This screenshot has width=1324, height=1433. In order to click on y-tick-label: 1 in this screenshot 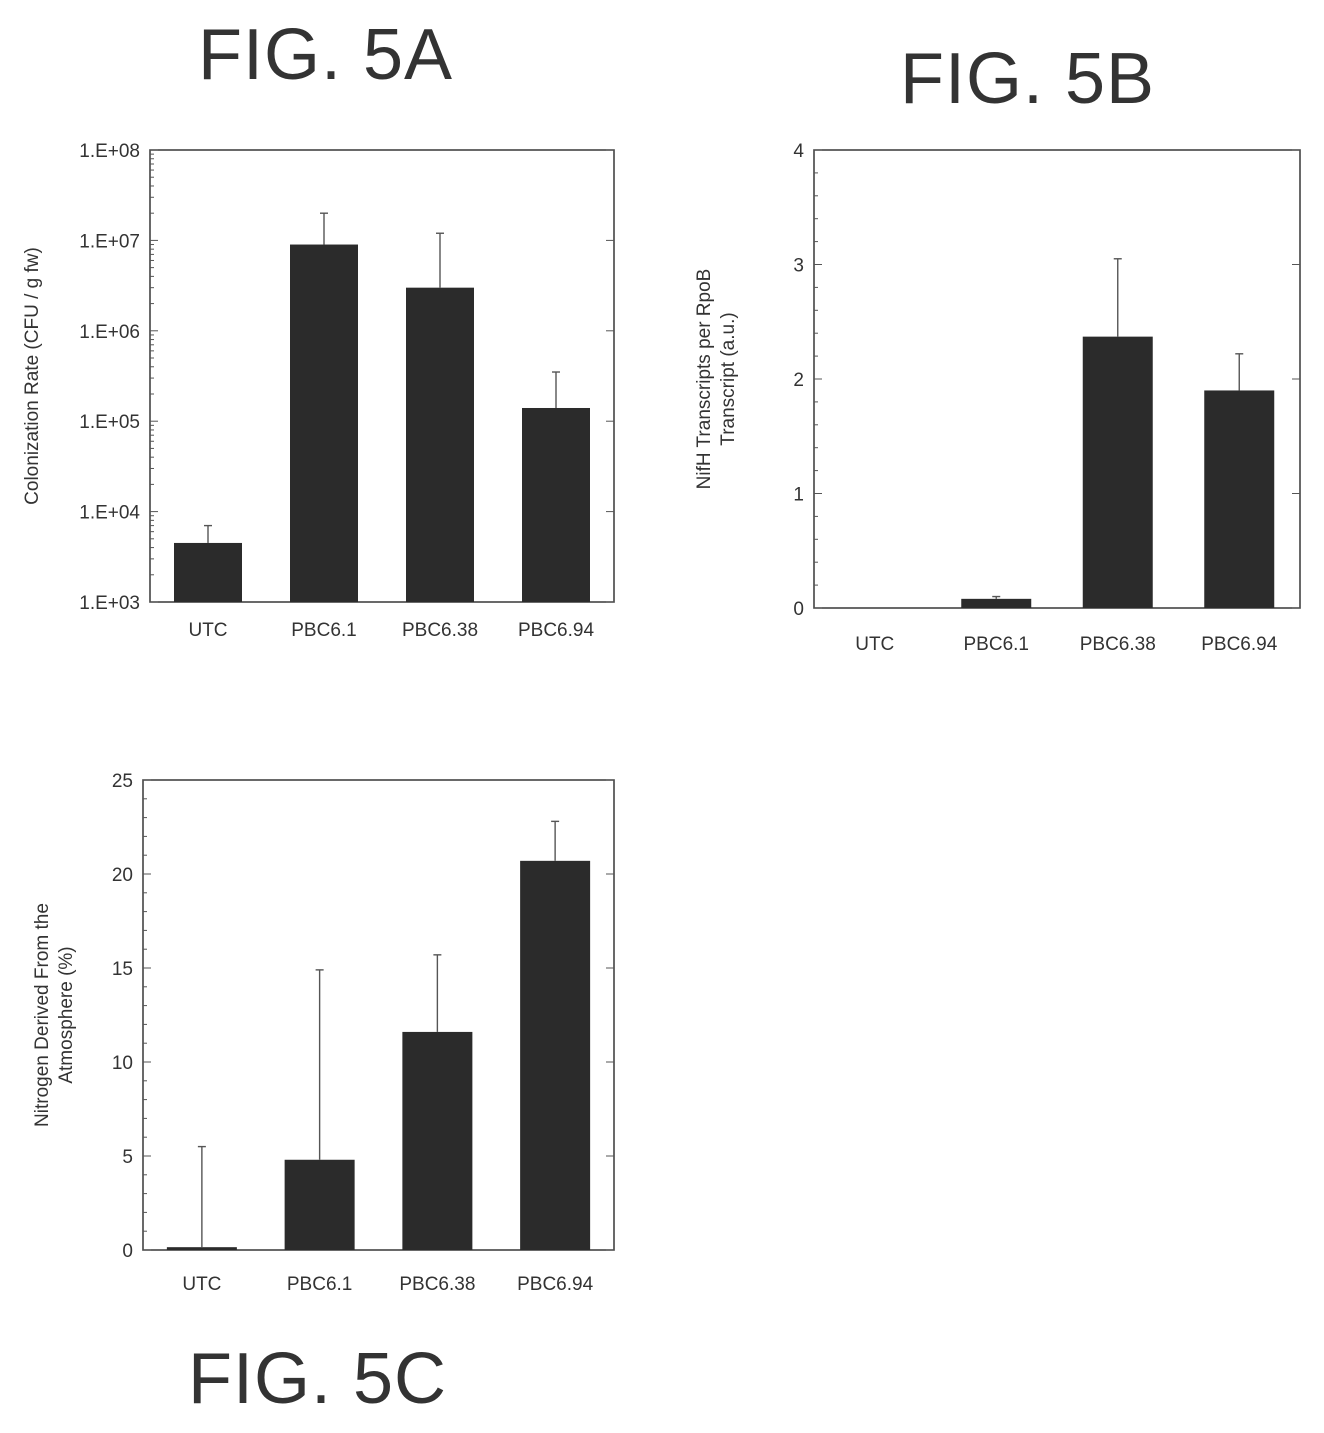, I will do `click(798, 495)`.